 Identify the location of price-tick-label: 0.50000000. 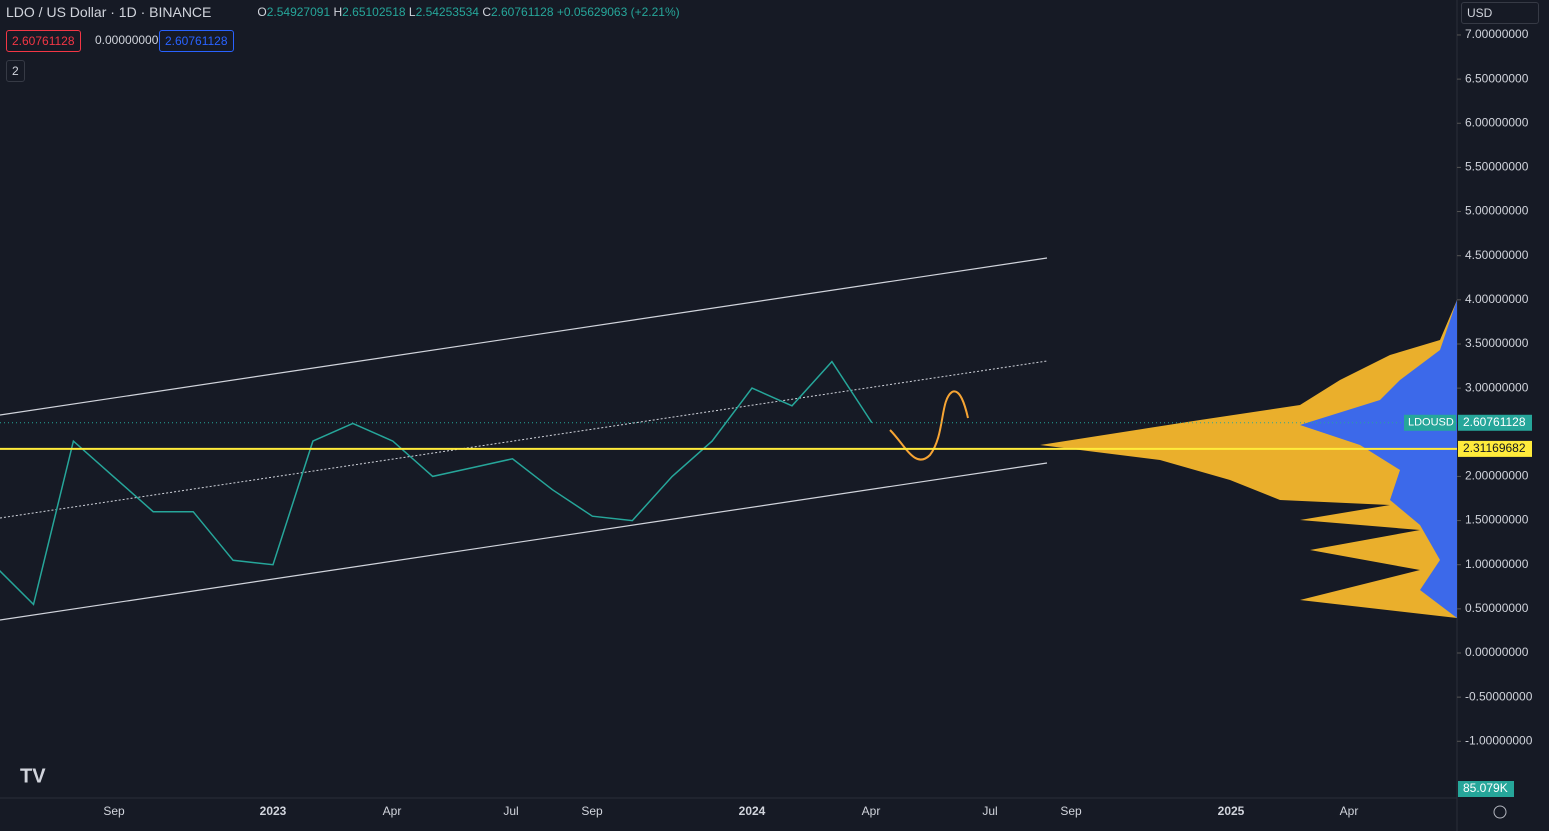
(1497, 608).